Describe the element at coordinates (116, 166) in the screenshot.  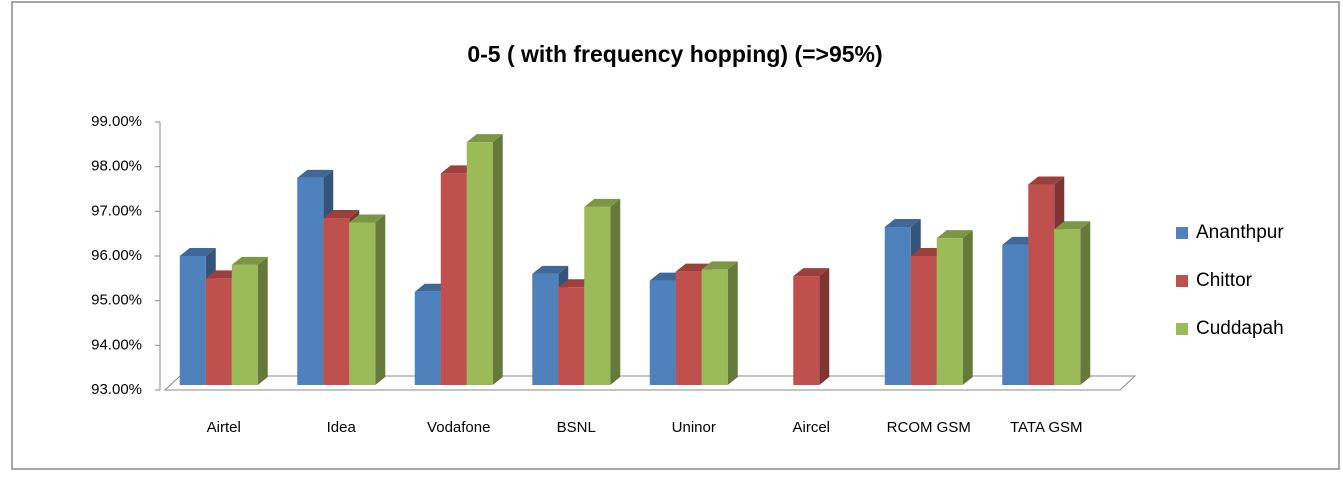
I see `y-tick-label: 98.00%` at that location.